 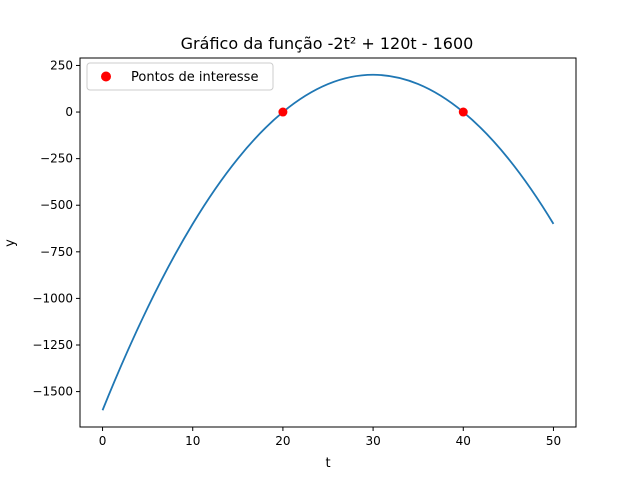 What do you see at coordinates (10, 243) in the screenshot?
I see `y-axis-label: y` at bounding box center [10, 243].